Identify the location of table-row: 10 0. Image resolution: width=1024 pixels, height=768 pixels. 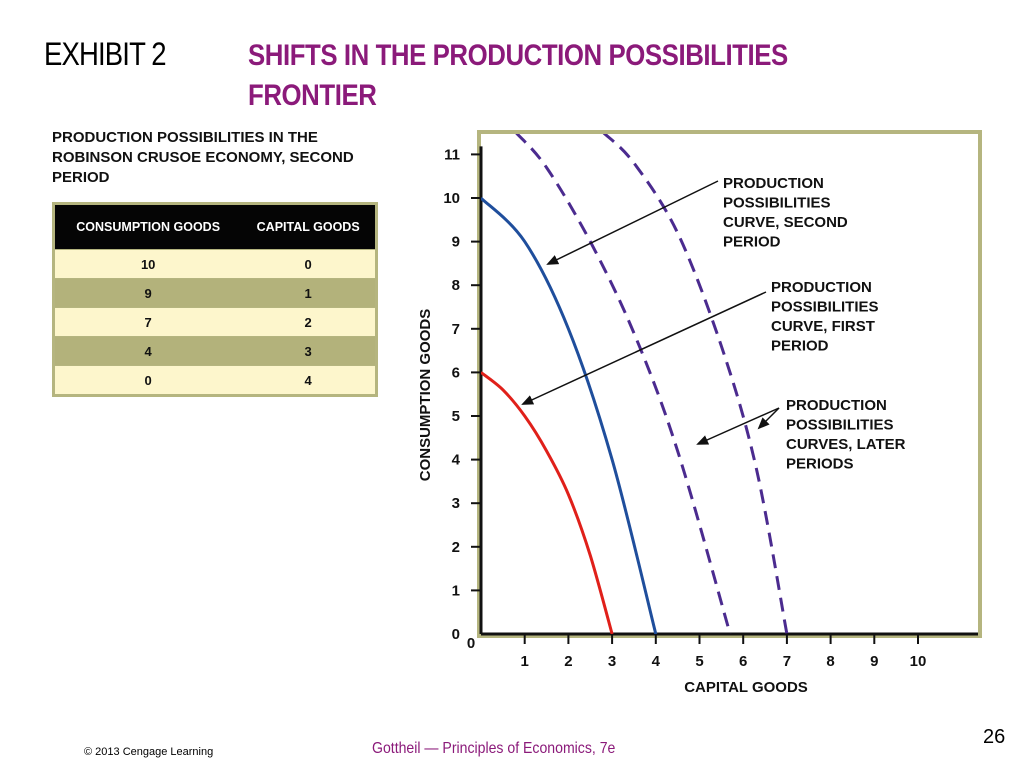
(215, 264).